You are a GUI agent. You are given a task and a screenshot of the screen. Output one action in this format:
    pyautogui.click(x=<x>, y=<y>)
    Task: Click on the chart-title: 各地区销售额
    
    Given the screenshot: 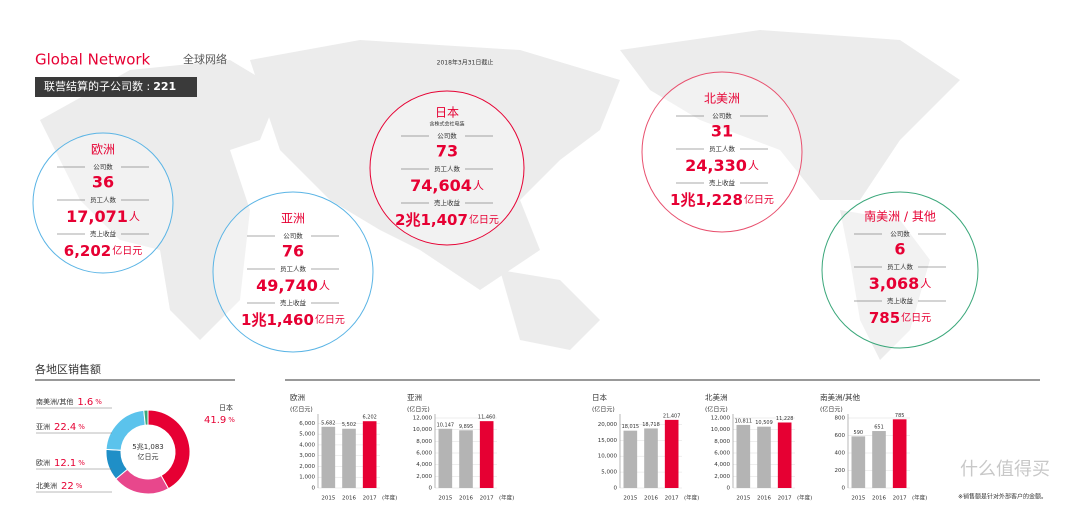 What is the action you would take?
    pyautogui.click(x=68, y=369)
    